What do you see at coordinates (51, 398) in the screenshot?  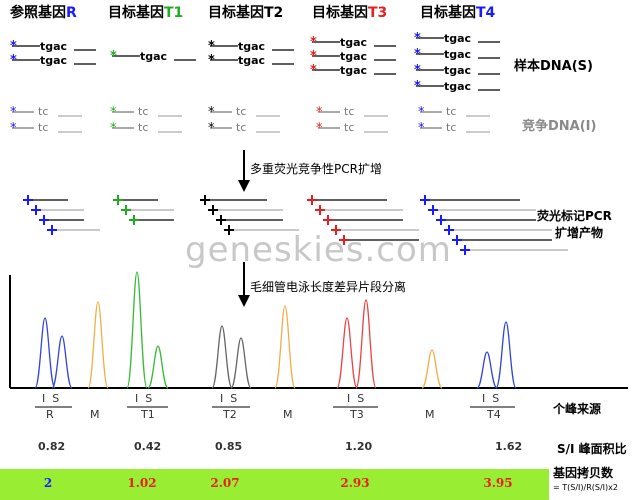 I see `group-r-is: I S` at bounding box center [51, 398].